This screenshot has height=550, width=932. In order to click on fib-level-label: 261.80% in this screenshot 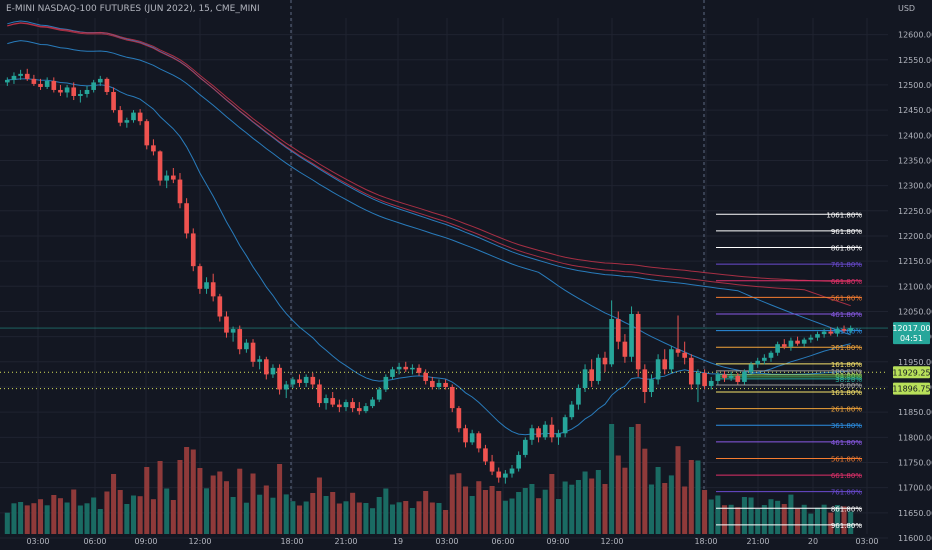, I will do `click(846, 410)`.